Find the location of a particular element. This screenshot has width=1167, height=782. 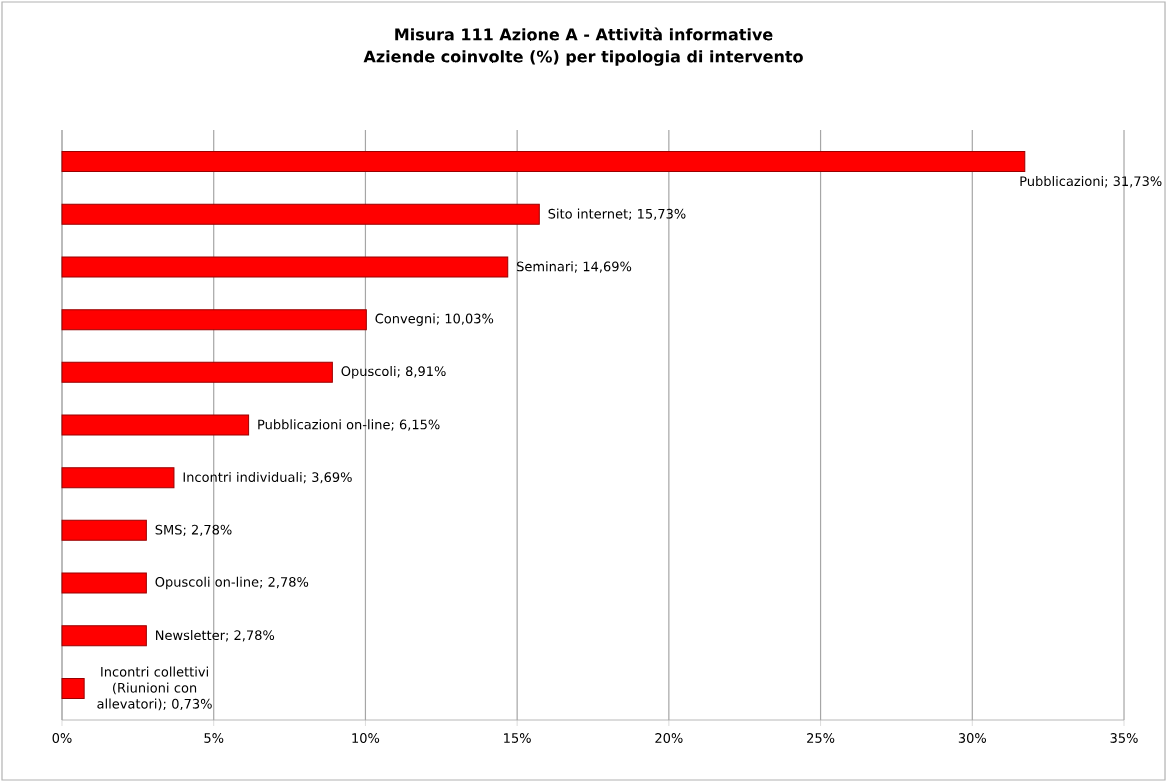

x-tick-label: 35% is located at coordinates (1124, 738).